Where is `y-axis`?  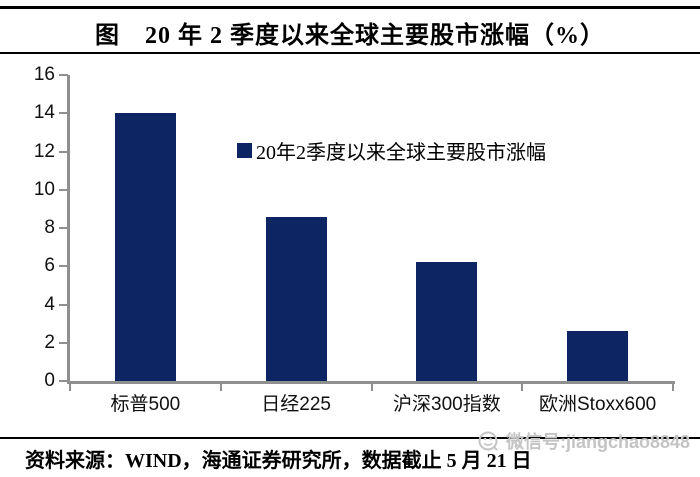
y-axis is located at coordinates (68, 229).